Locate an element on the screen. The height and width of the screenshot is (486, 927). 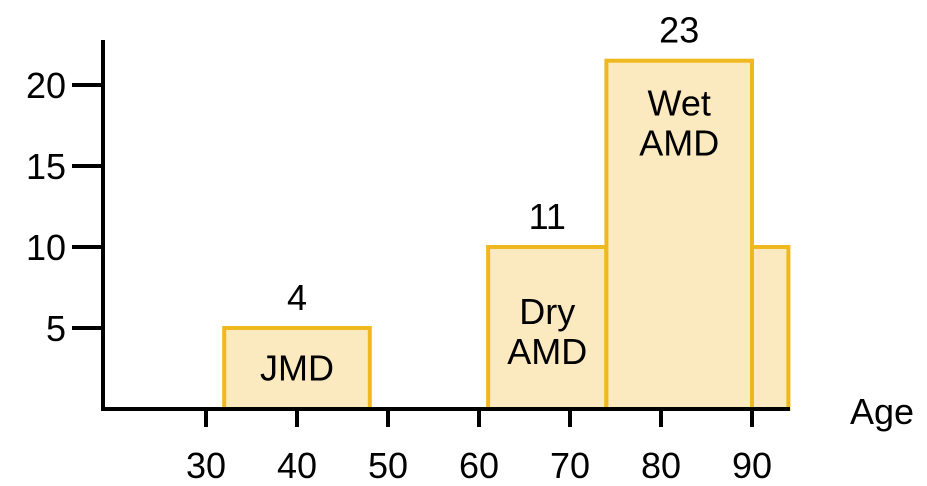
y-tick-label-5: 5 is located at coordinates (56, 328).